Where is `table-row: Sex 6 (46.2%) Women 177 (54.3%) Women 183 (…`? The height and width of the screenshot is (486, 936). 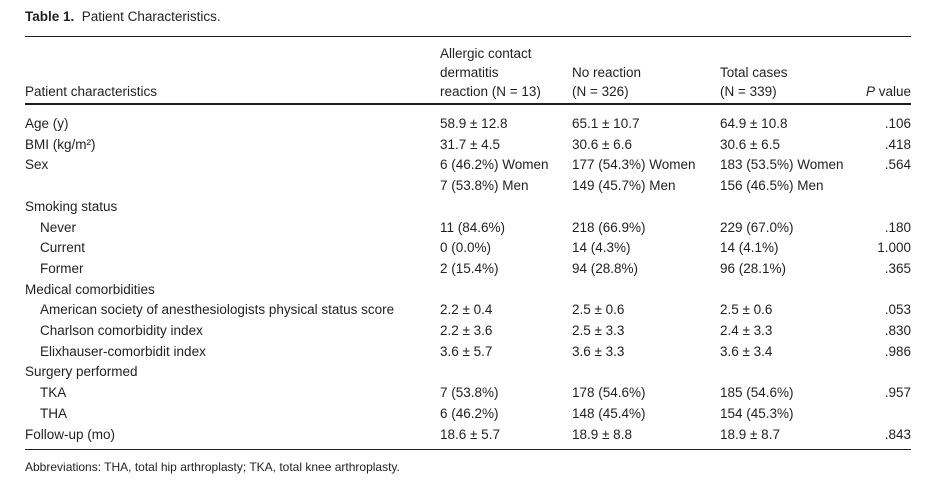
table-row: Sex 6 (46.2%) Women 177 (54.3%) Women 183 (… is located at coordinates (468, 164).